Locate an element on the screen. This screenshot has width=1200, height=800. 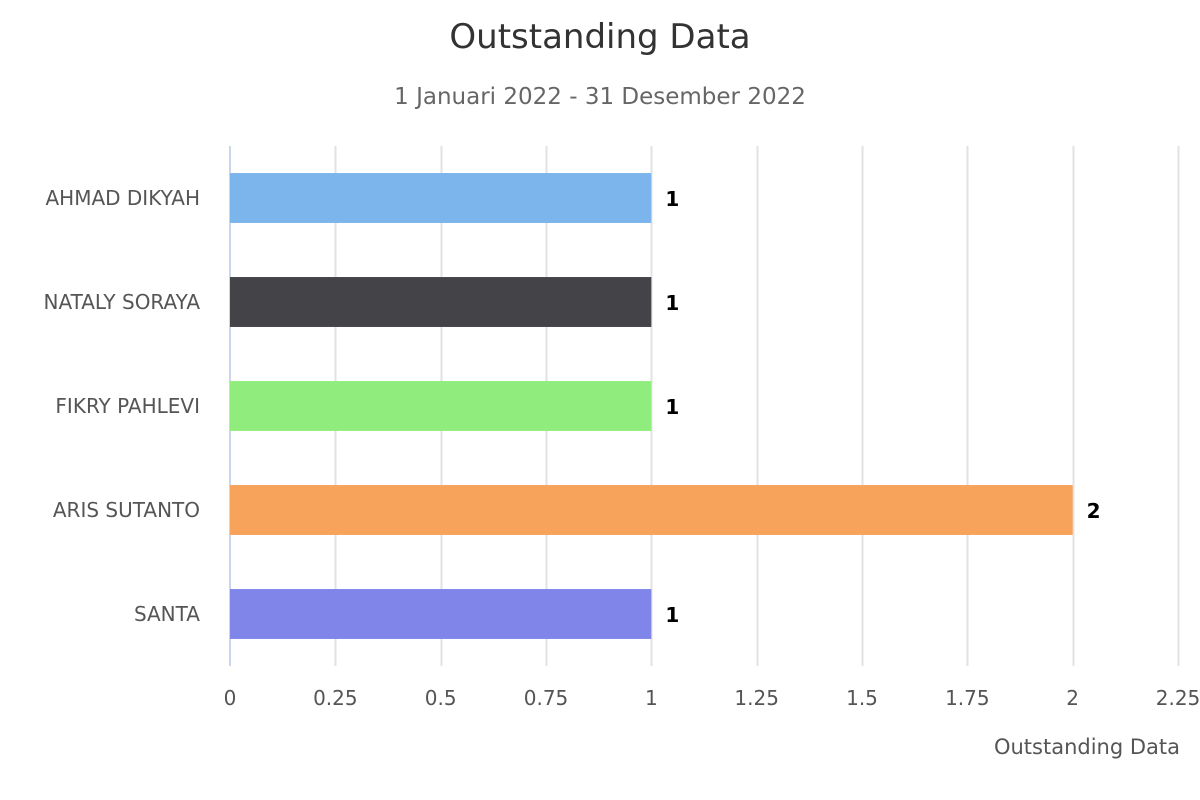
x-tick-label: 0.5 is located at coordinates (441, 698).